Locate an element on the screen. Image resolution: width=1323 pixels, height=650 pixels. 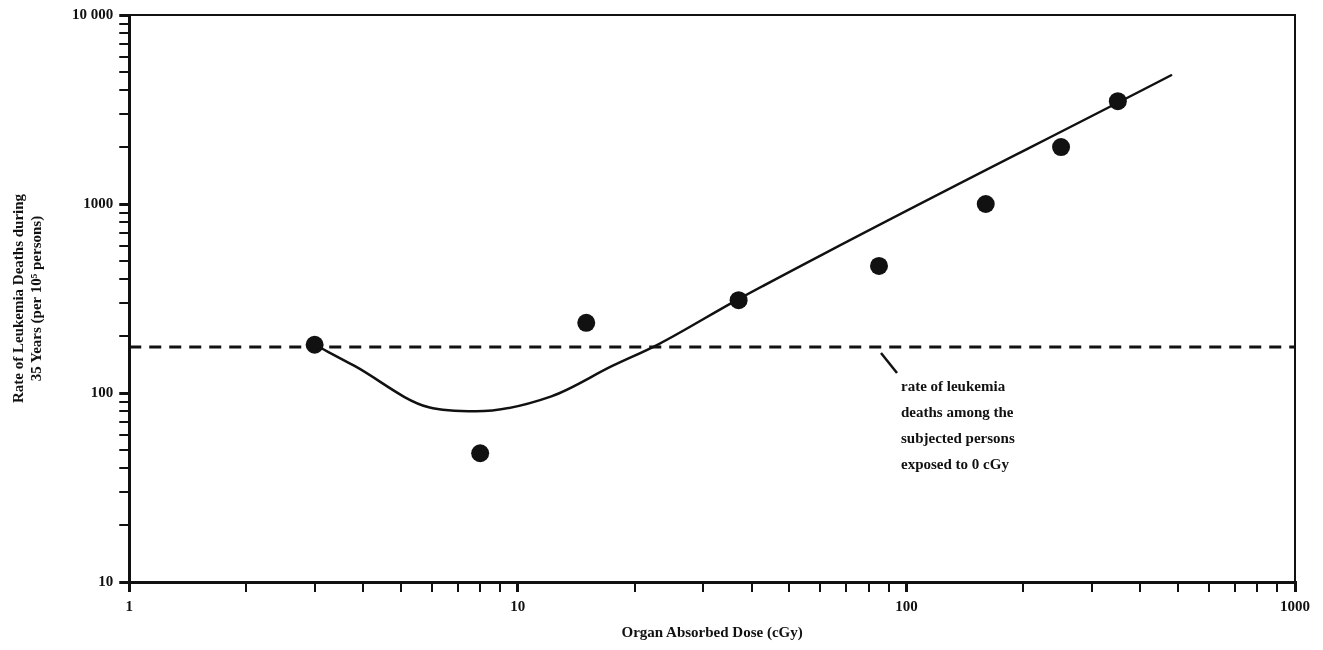
y-tick-label: 100 is located at coordinates (102, 391).